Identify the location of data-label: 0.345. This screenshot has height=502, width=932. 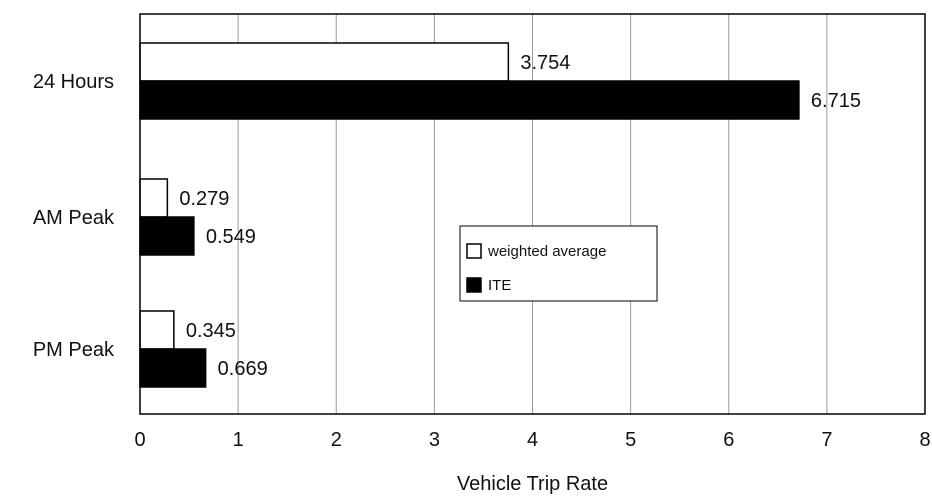
(211, 331).